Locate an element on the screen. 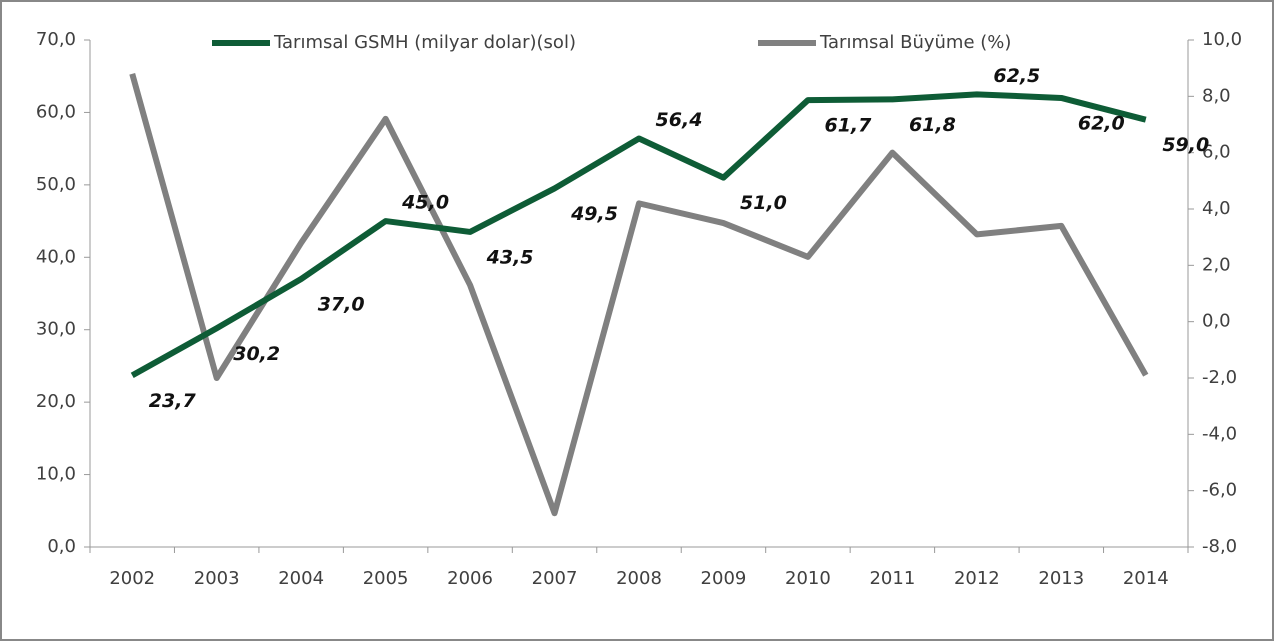  data-label: 37,0 is located at coordinates (341, 305).